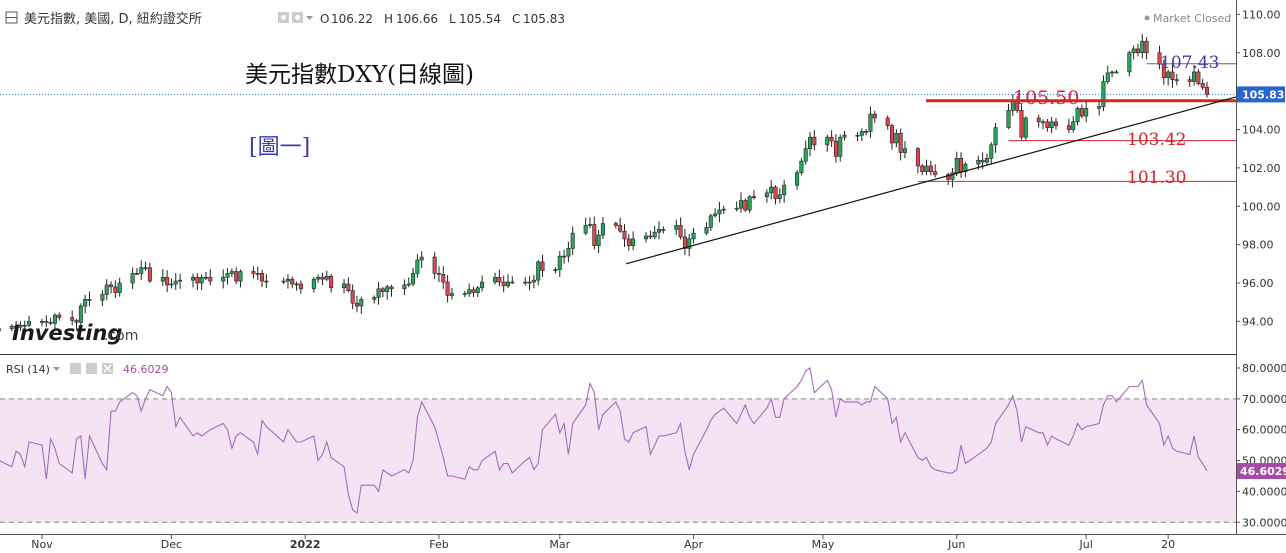 The height and width of the screenshot is (553, 1286). What do you see at coordinates (295, 17) in the screenshot?
I see `settings-icon-group` at bounding box center [295, 17].